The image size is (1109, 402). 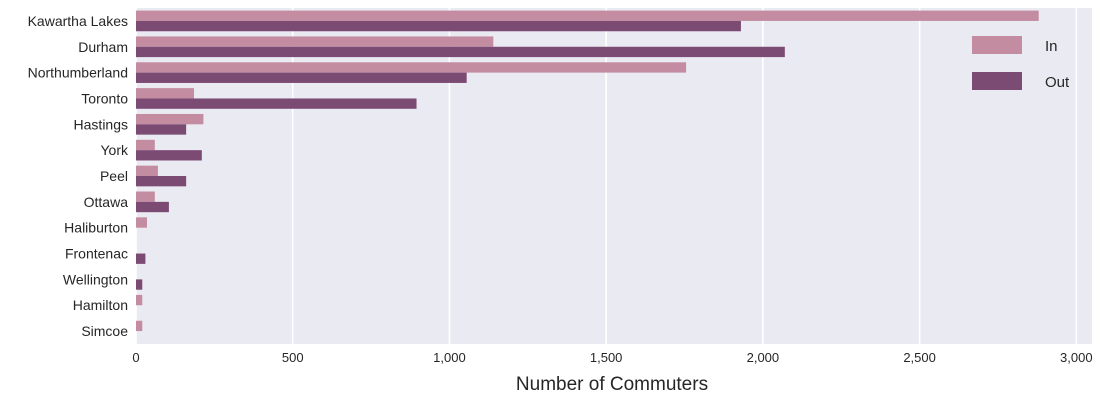 I want to click on x-tick-label-2-000: 2,000, so click(x=763, y=357).